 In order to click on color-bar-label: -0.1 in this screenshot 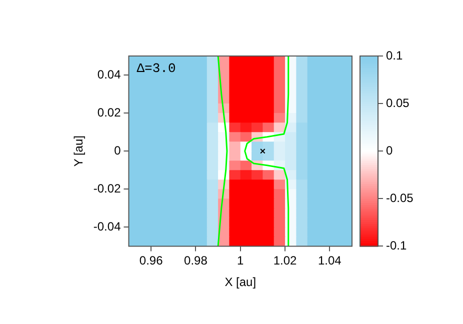, I will do `click(397, 245)`.